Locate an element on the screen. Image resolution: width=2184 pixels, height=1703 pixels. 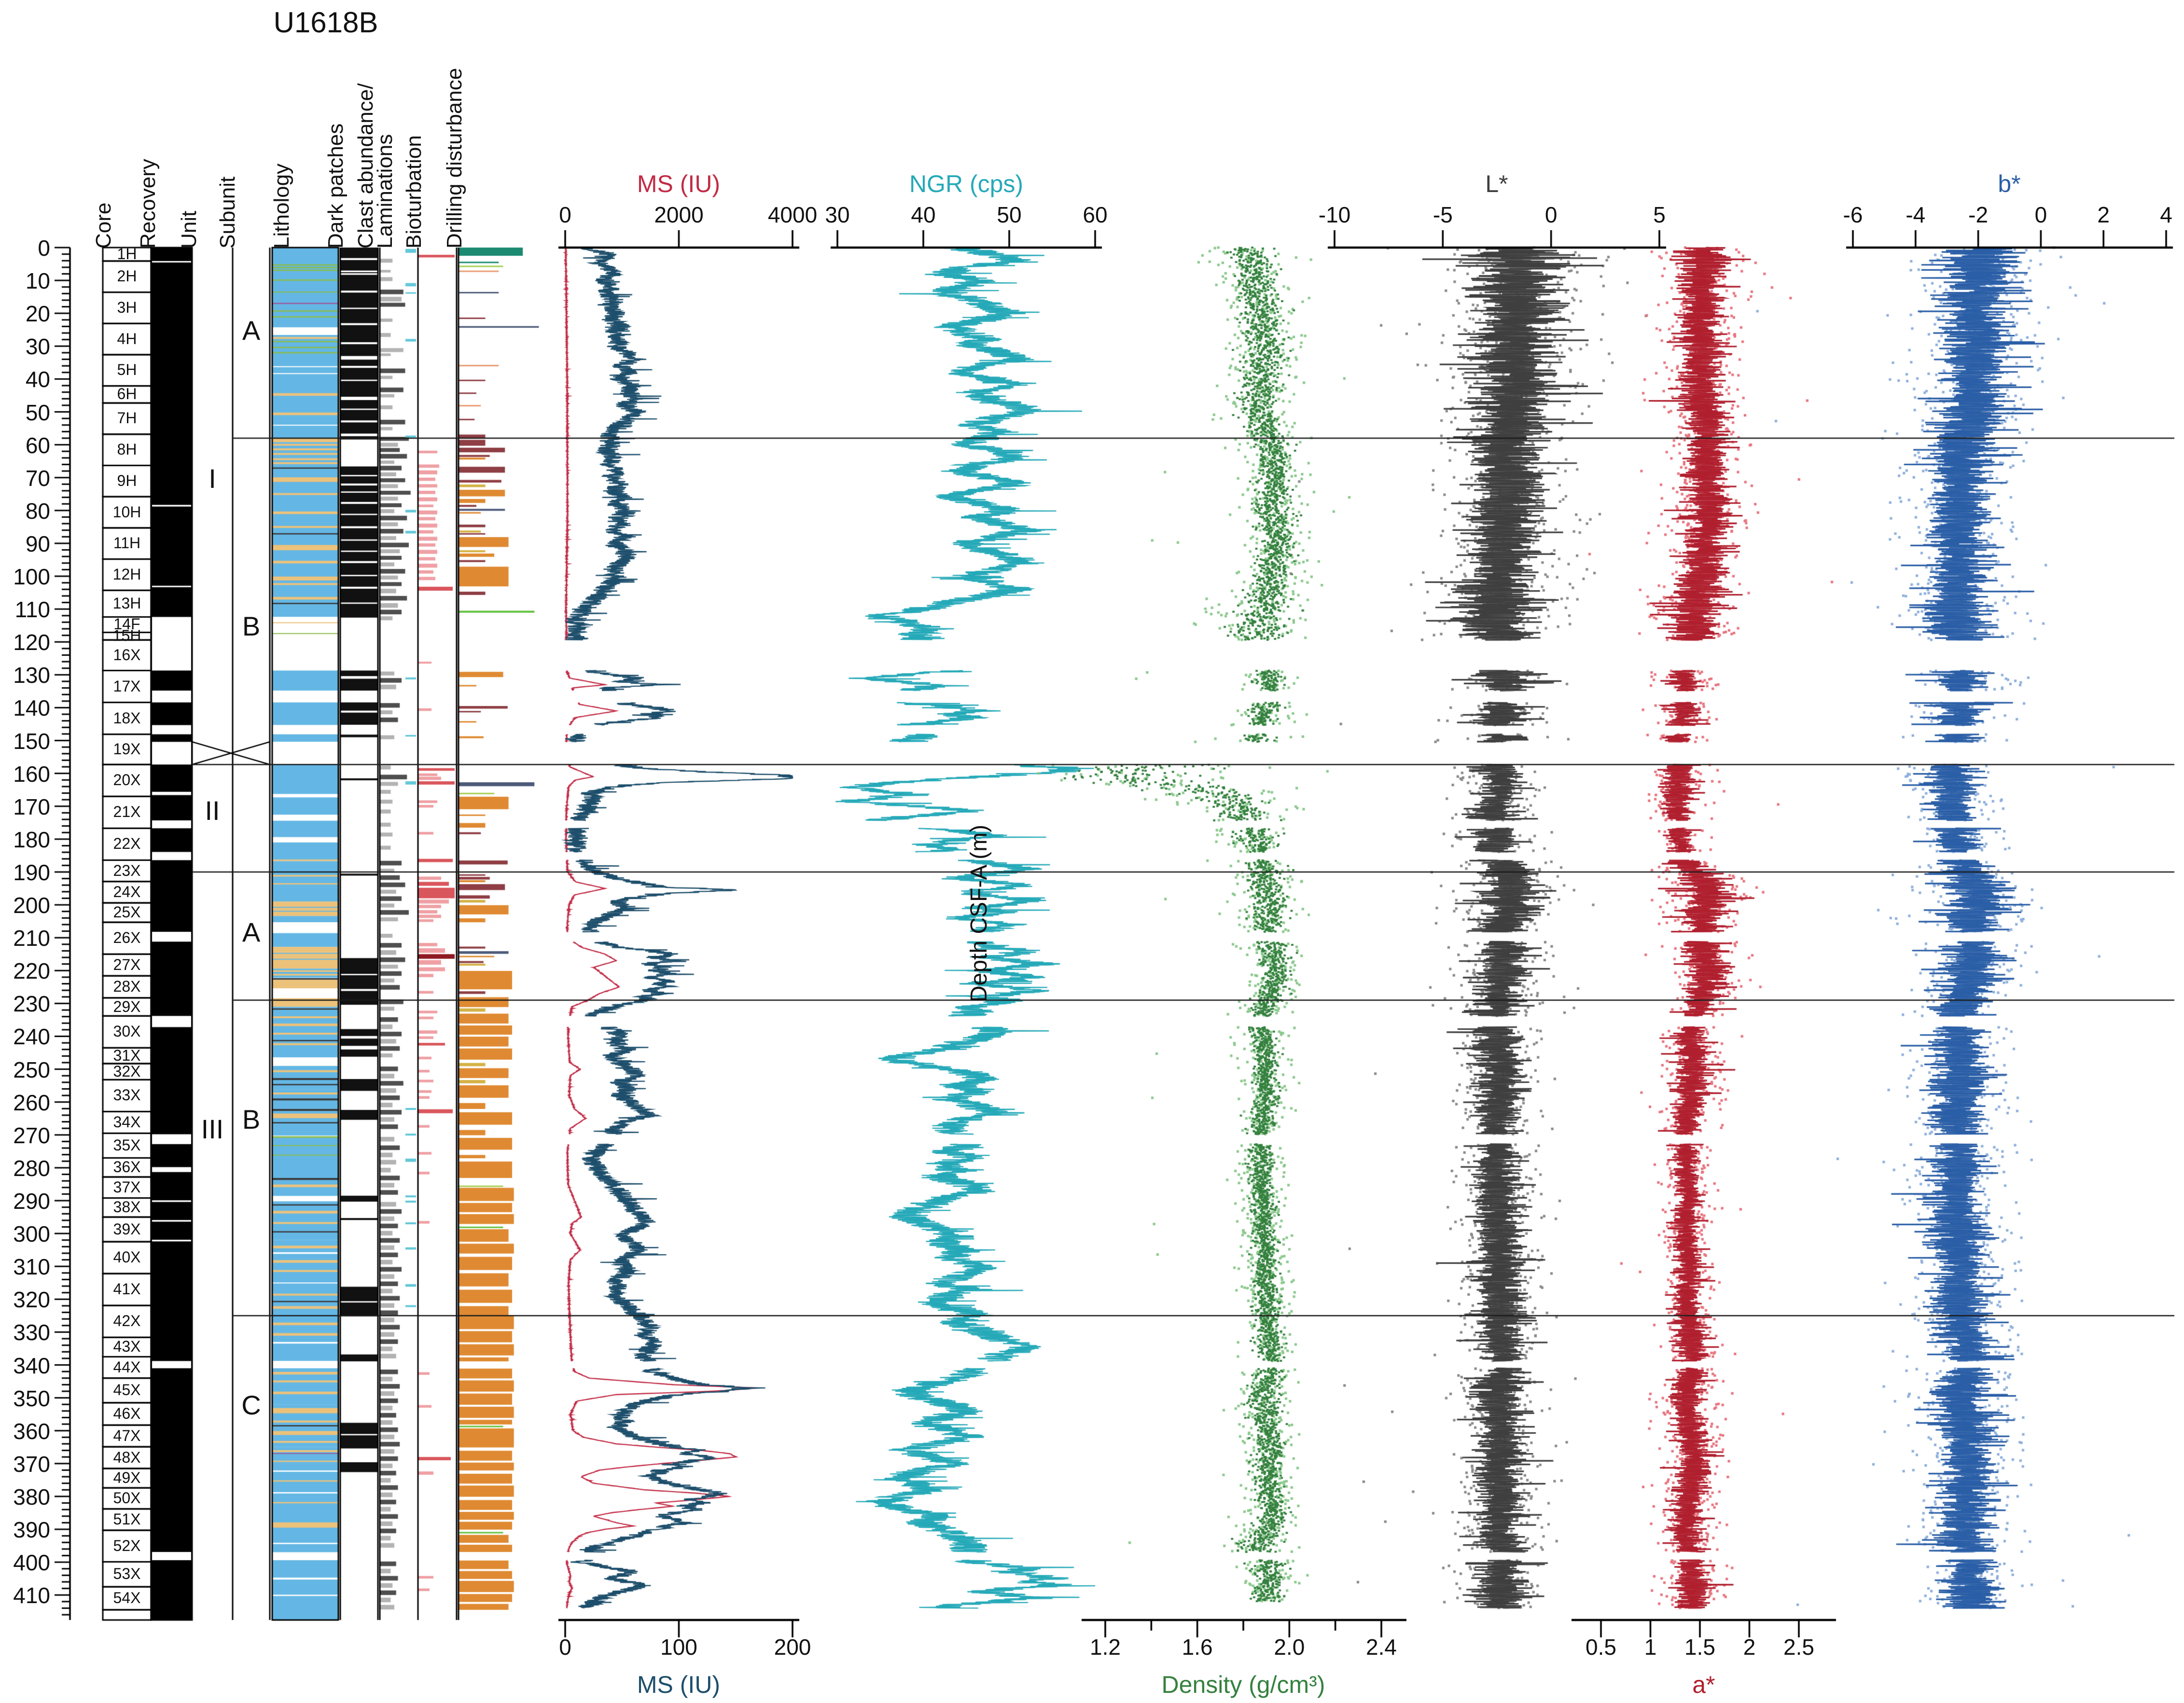
depth-tick-label: 370 is located at coordinates (31, 1464).